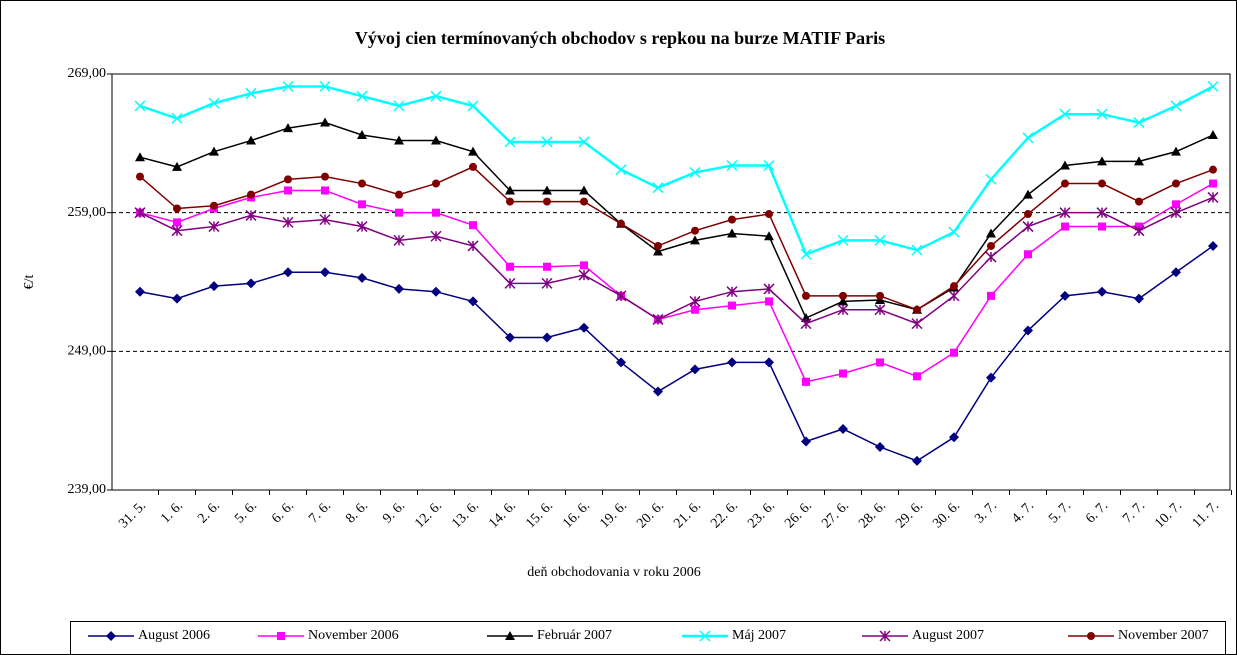 The height and width of the screenshot is (655, 1237). I want to click on legend-label: Február 2007, so click(574, 635).